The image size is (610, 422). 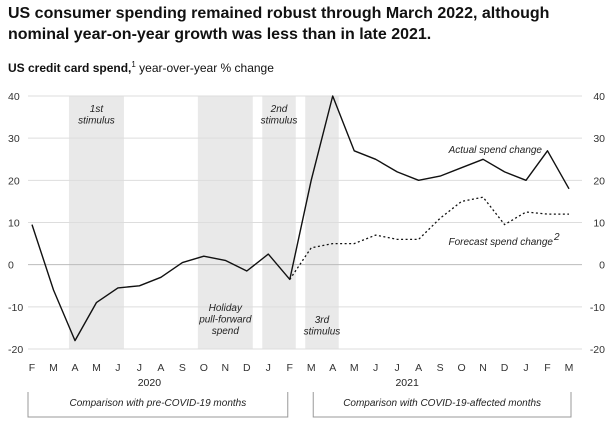 I want to click on series-label-forecast: Forecast spend change, so click(x=500, y=242).